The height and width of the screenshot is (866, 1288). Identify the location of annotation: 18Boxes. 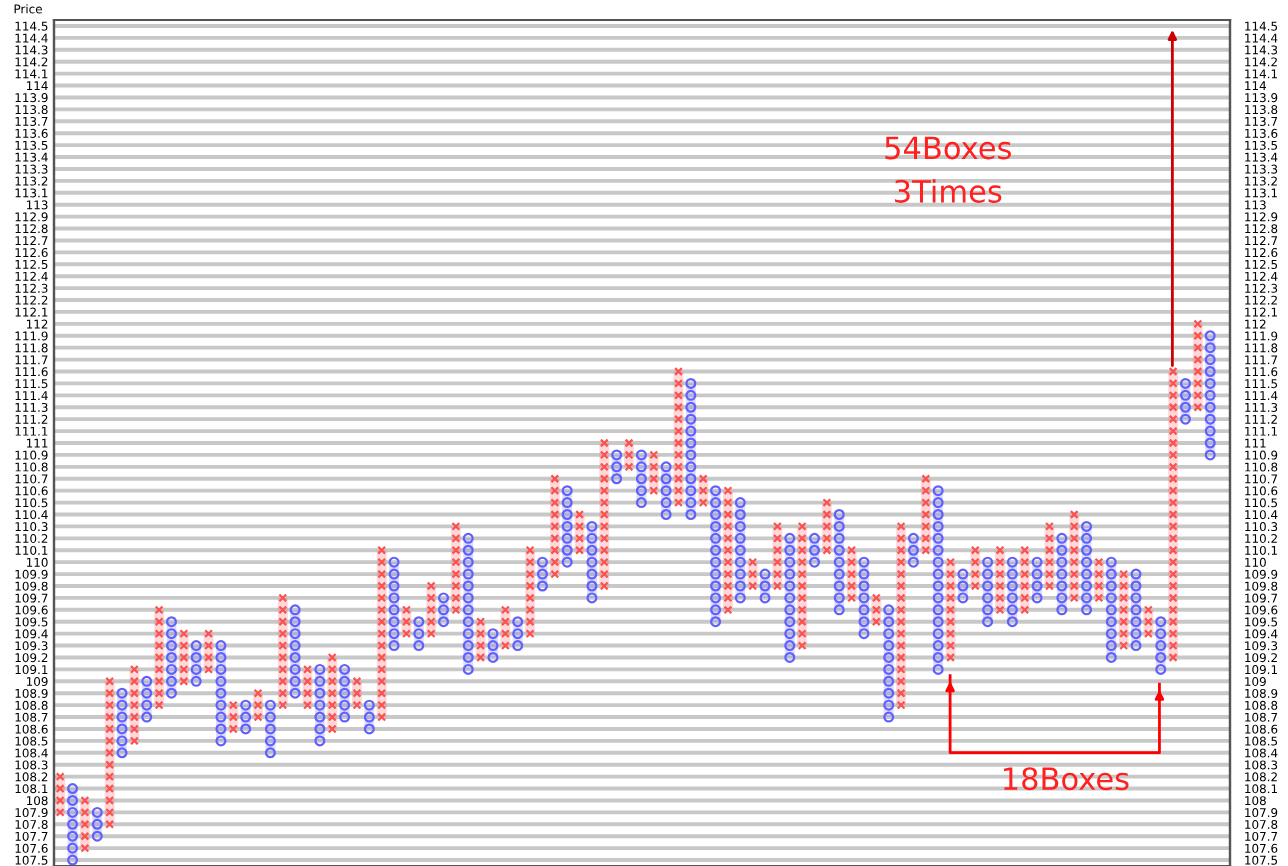
(1066, 779).